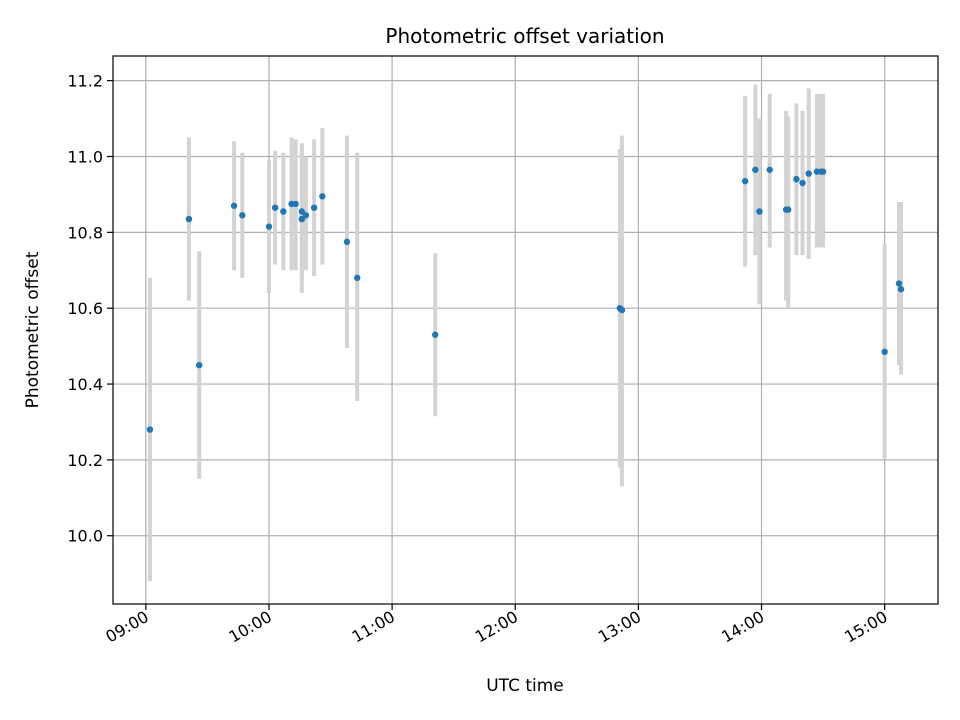 This screenshot has height=720, width=960. What do you see at coordinates (33, 329) in the screenshot?
I see `y-axis-label: Photometric offset` at bounding box center [33, 329].